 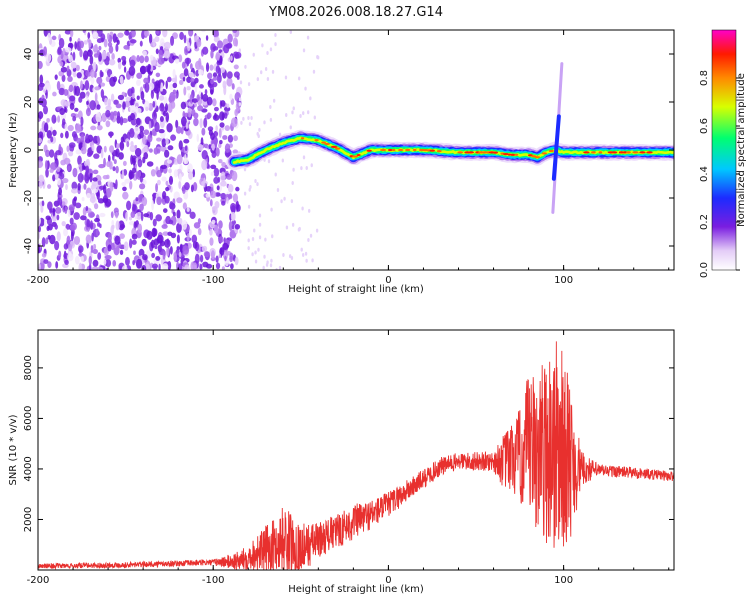 I want to click on y-tick-label: 2000, so click(x=28, y=519).